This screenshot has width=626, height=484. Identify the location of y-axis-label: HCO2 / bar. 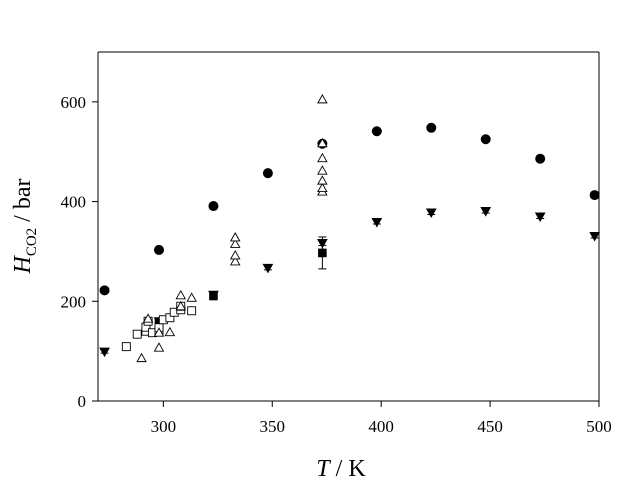
(25, 226).